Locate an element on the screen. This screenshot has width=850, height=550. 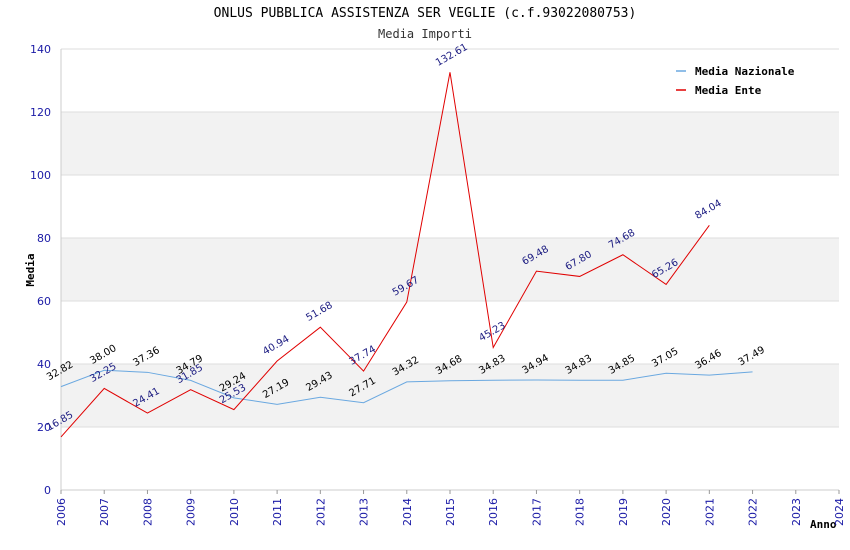
chart-subtitle: Media Importi is located at coordinates (425, 34).